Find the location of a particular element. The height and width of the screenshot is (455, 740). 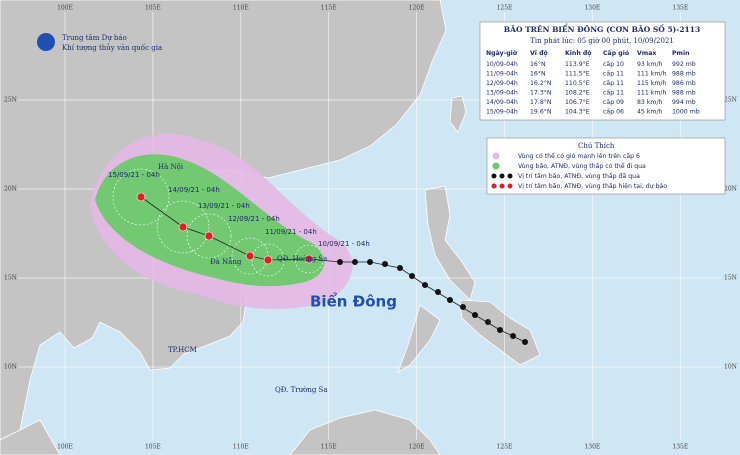

storm-path-zone is located at coordinates (210, 220).